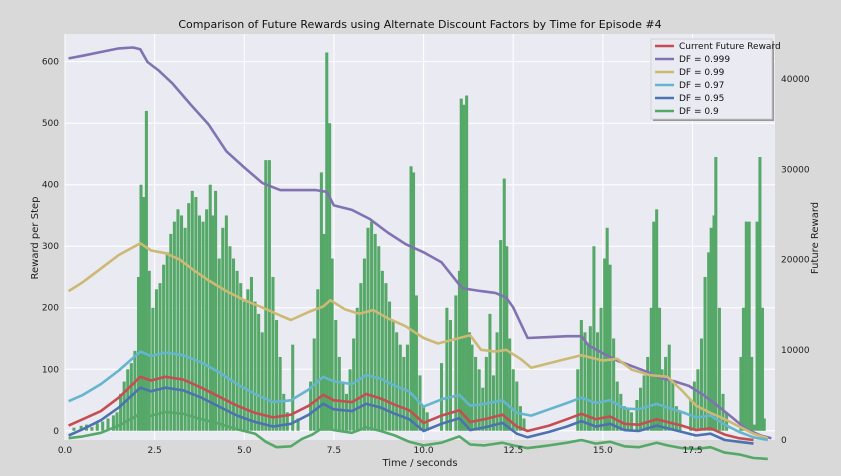 Image resolution: width=841 pixels, height=476 pixels. What do you see at coordinates (795, 260) in the screenshot?
I see `y-right-axis-ticks: 0 10000 20000 30000 40000` at bounding box center [795, 260].